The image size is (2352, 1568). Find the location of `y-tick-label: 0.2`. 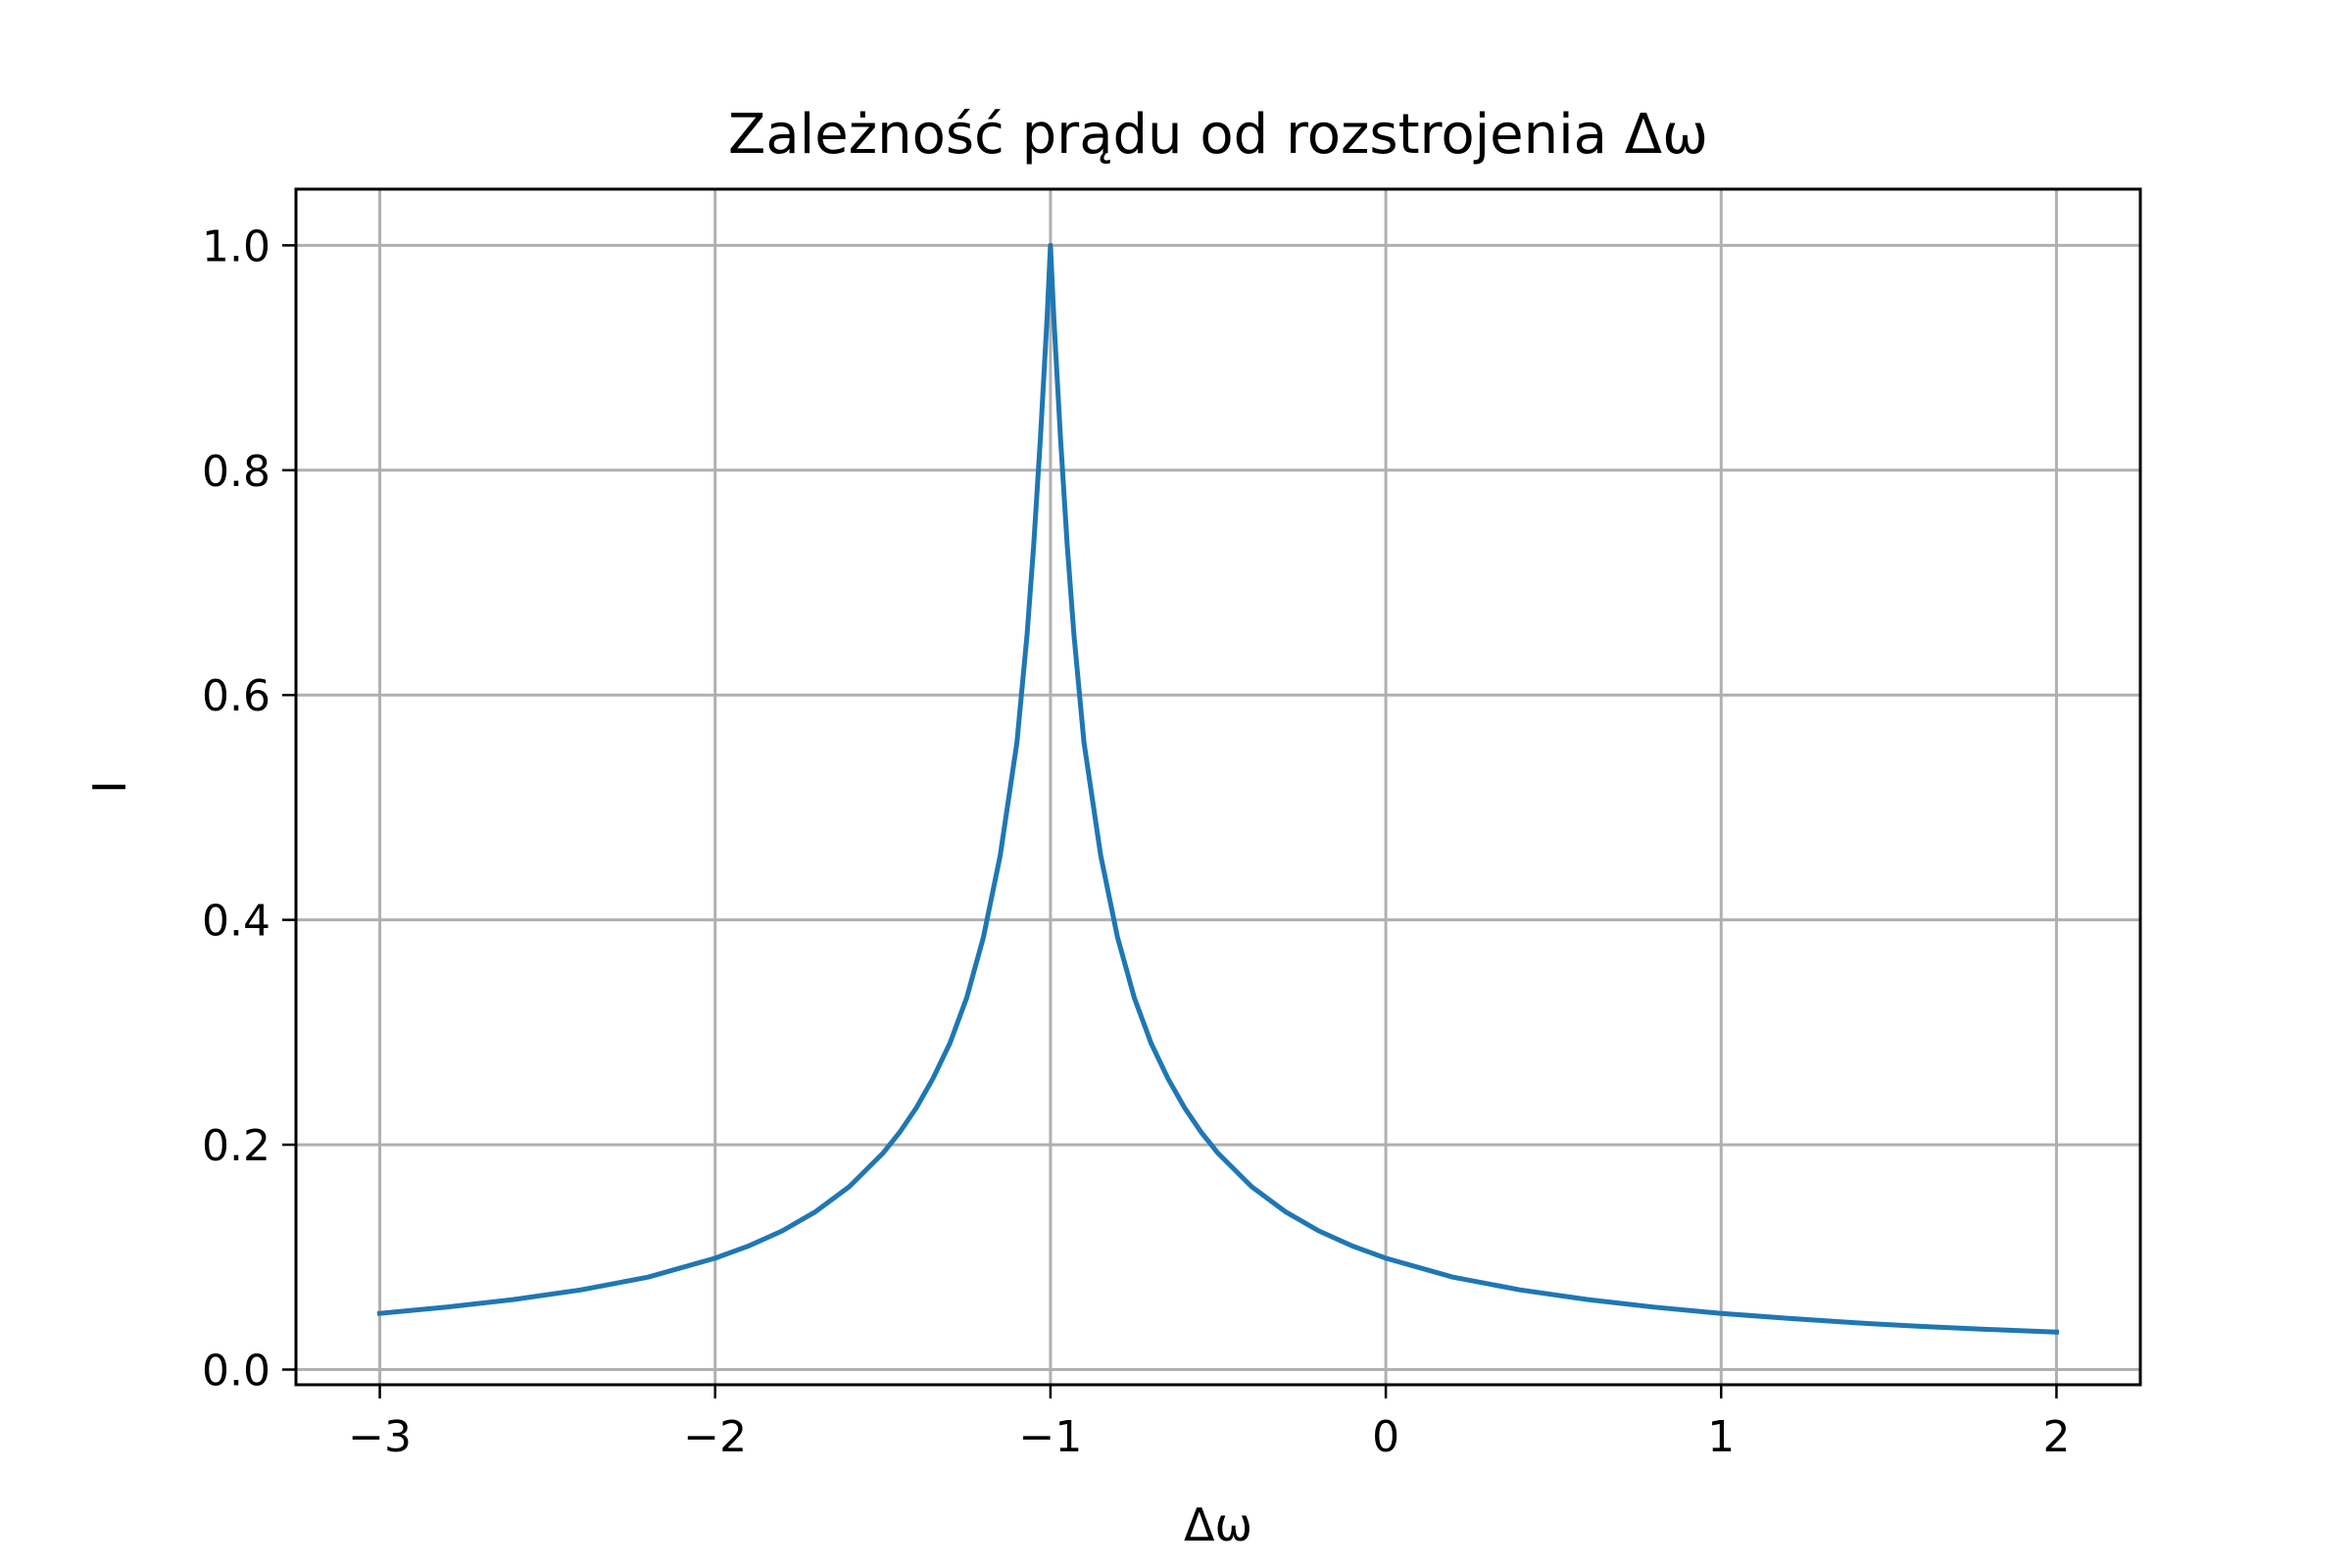

y-tick-label: 0.2 is located at coordinates (236, 1146).